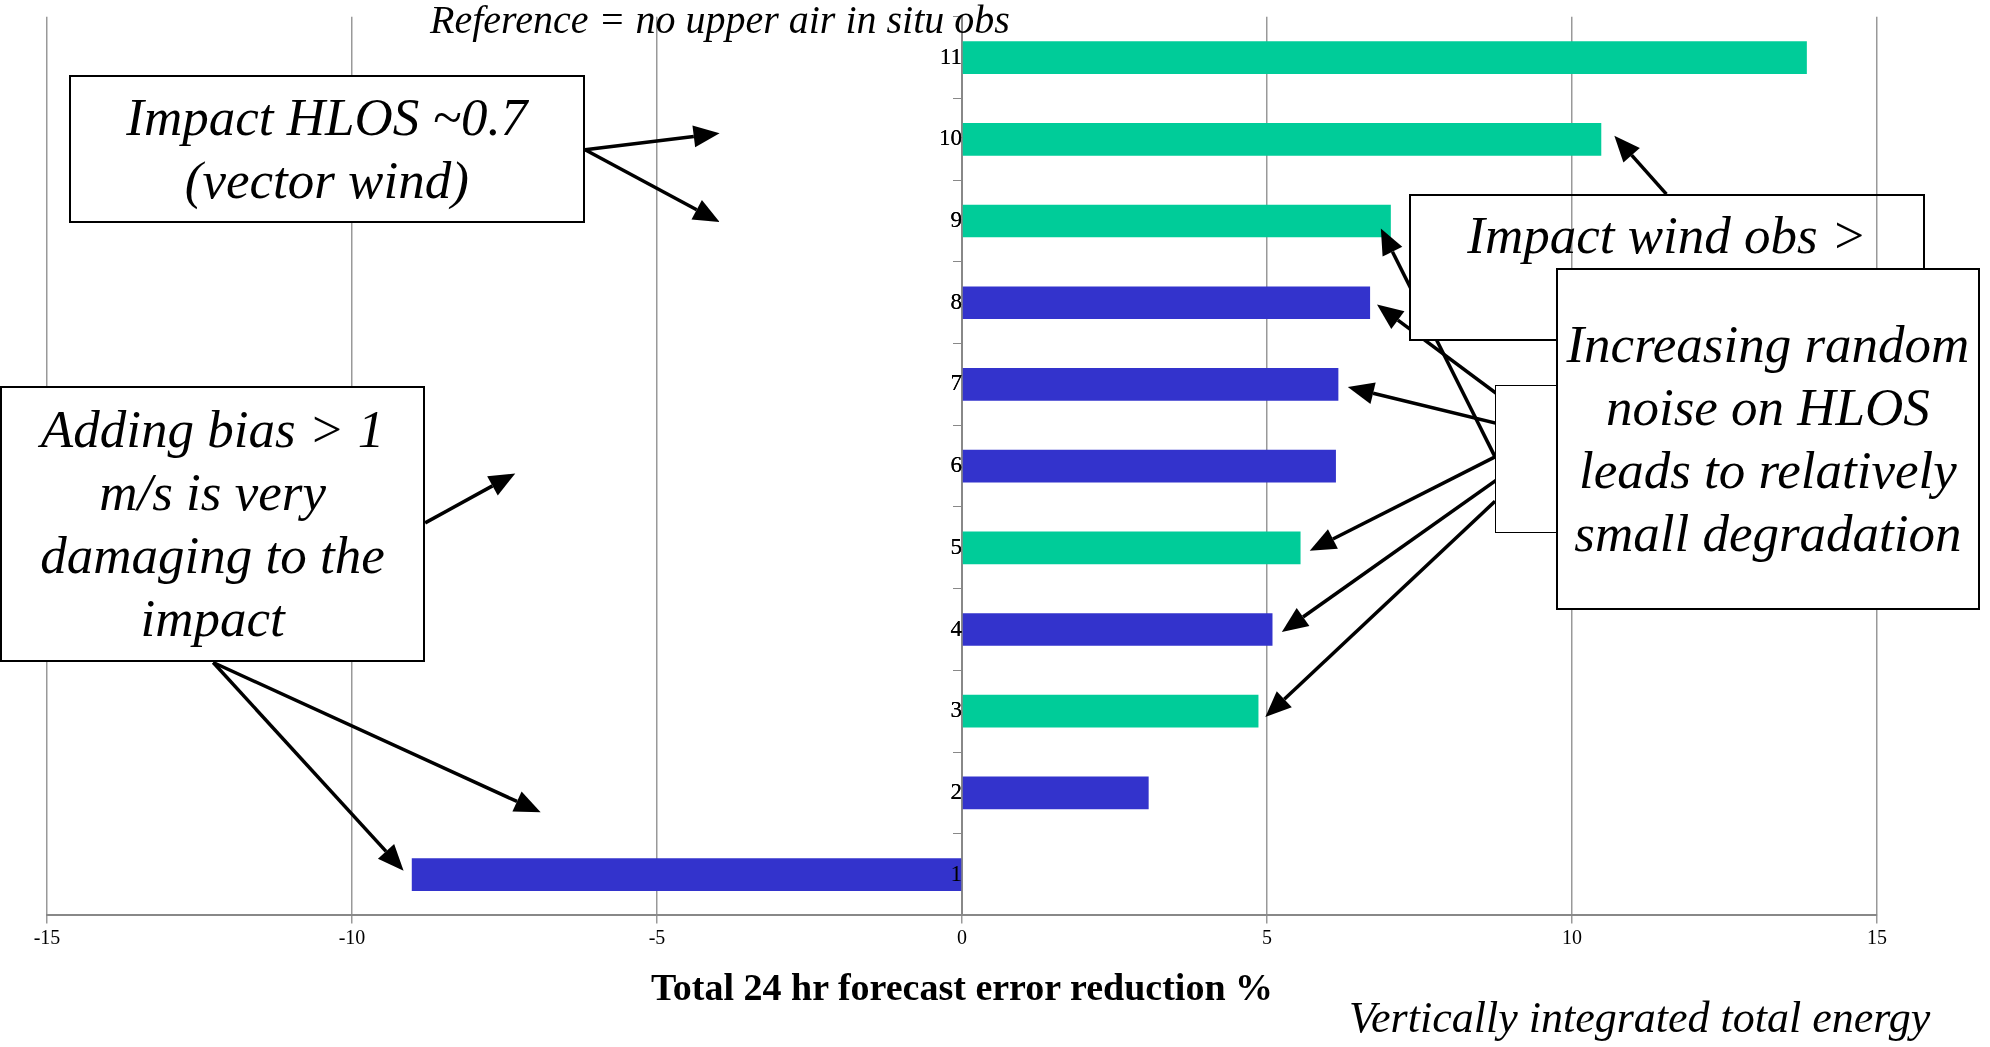 This screenshot has width=1990, height=1047. Describe the element at coordinates (213, 524) in the screenshot. I see `text-box: Adding bias > 1 m/s is very damaging to the impact` at that location.